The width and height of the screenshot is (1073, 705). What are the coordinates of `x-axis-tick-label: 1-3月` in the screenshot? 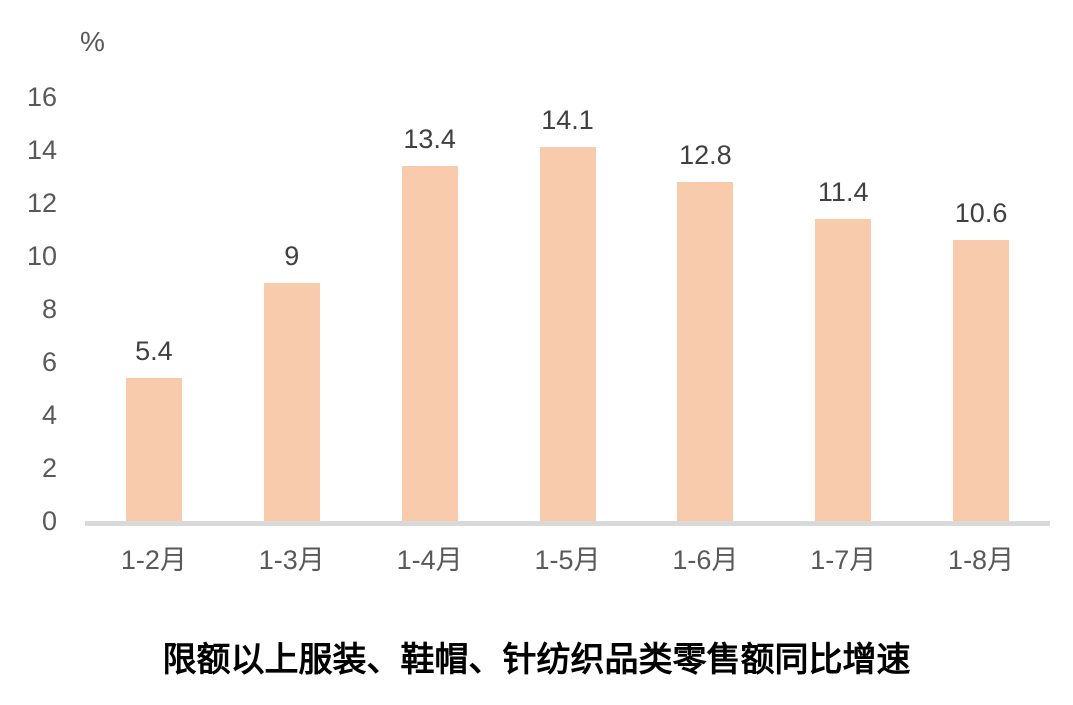 It's located at (291, 560).